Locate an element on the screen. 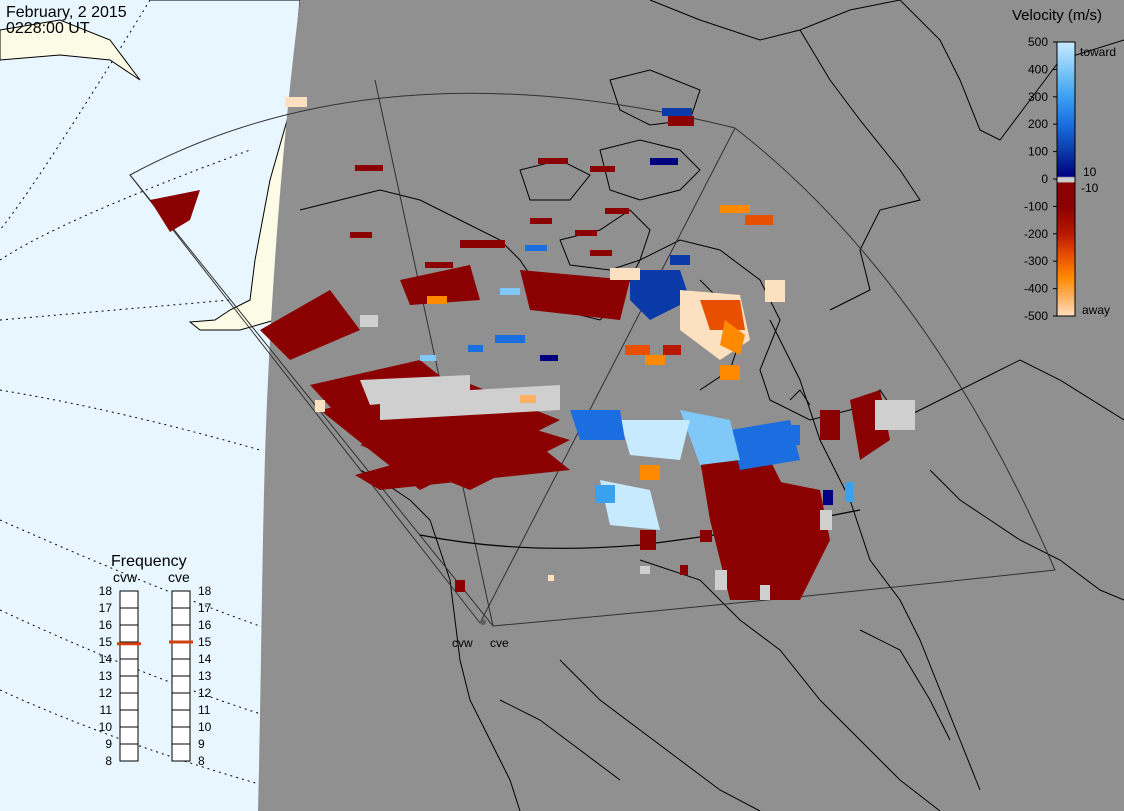 The width and height of the screenshot is (1124, 811). frequency-label-cvw: cvw is located at coordinates (125, 577).